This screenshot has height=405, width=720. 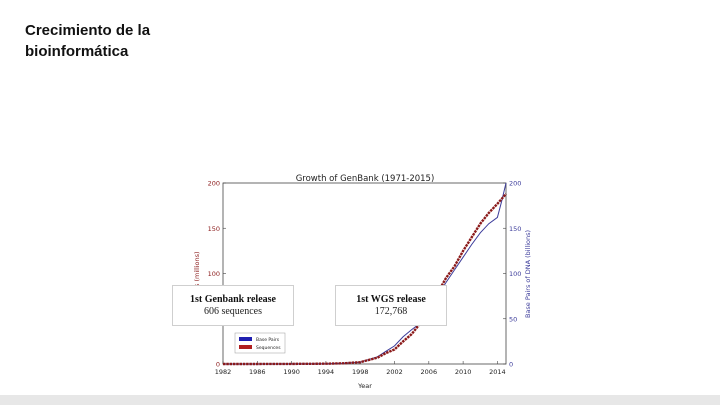 I want to click on footer-bar, so click(x=360, y=400).